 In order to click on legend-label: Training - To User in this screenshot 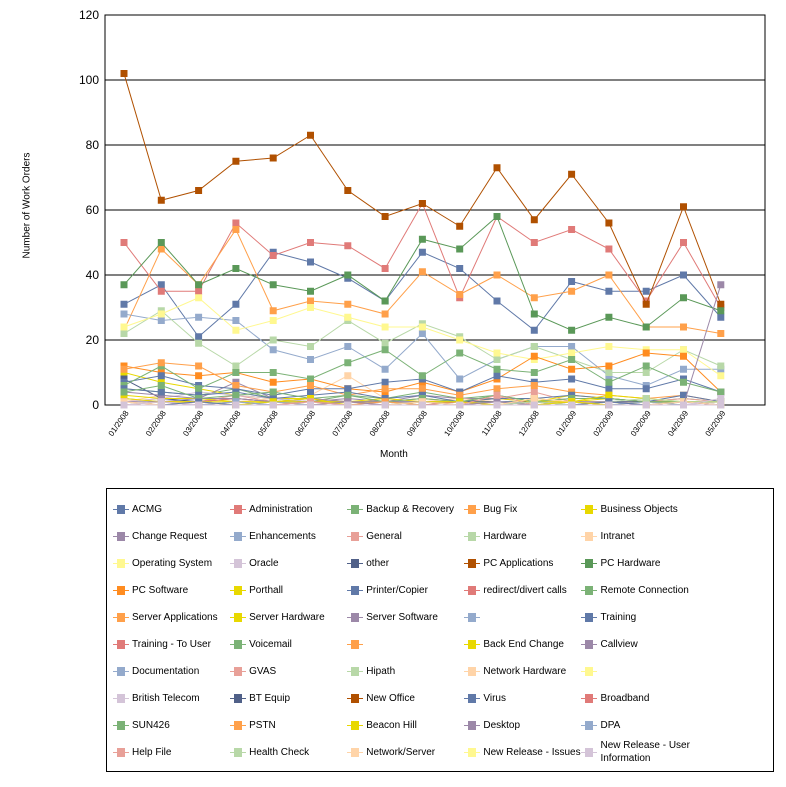, I will do `click(171, 644)`.